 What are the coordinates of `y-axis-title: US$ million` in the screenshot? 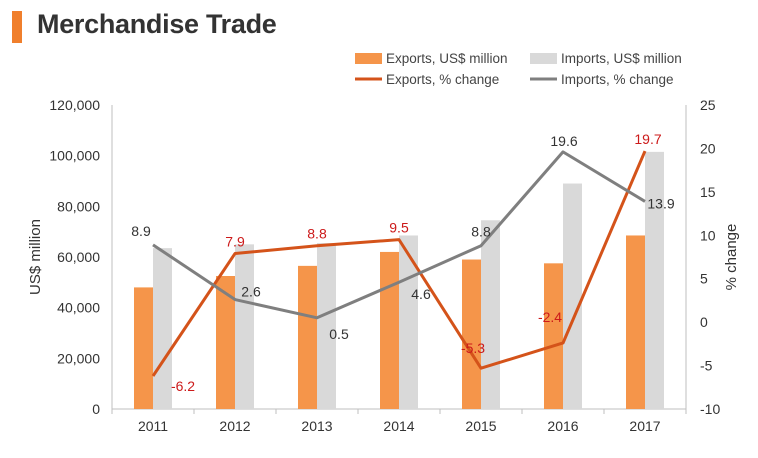 It's located at (35, 257).